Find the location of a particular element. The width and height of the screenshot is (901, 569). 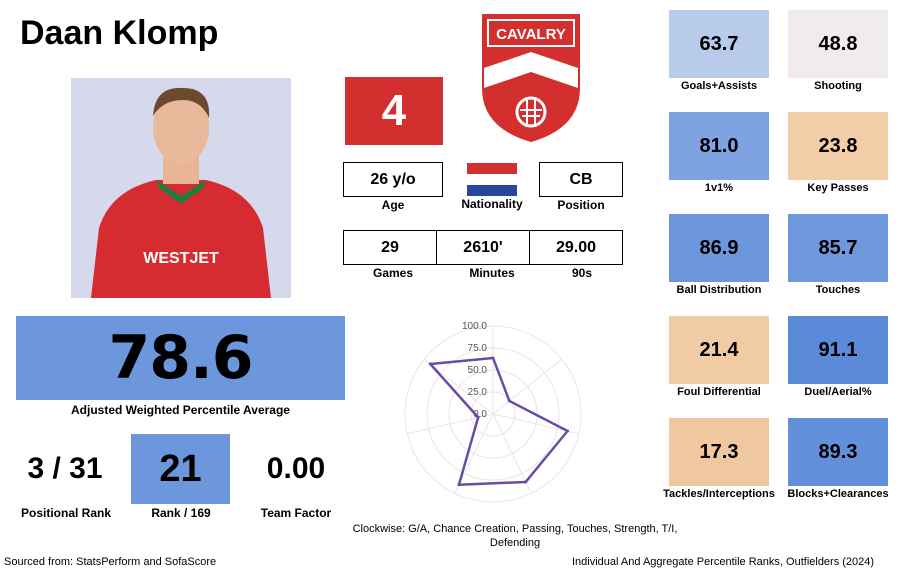

games-label: Games is located at coordinates (393, 273).